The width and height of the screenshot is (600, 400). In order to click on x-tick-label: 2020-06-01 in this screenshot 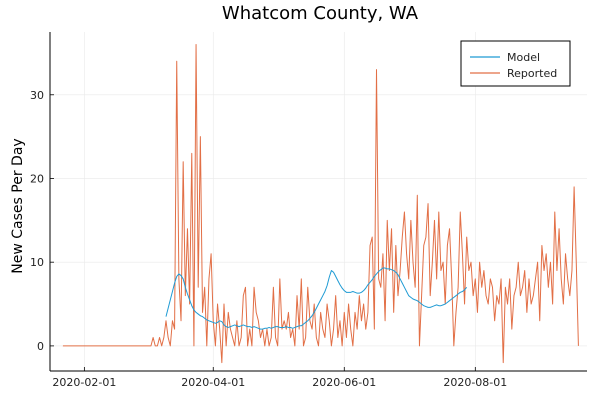, I will do `click(344, 382)`.